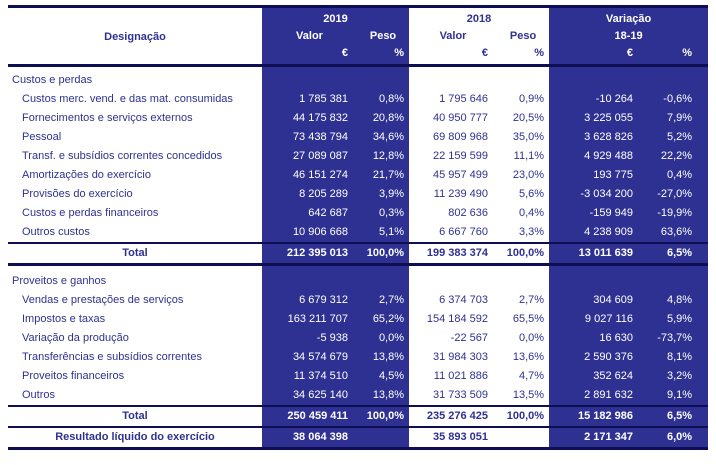 The width and height of the screenshot is (716, 465). Describe the element at coordinates (675, 300) in the screenshot. I see `variacao-percent: 4,8%` at that location.